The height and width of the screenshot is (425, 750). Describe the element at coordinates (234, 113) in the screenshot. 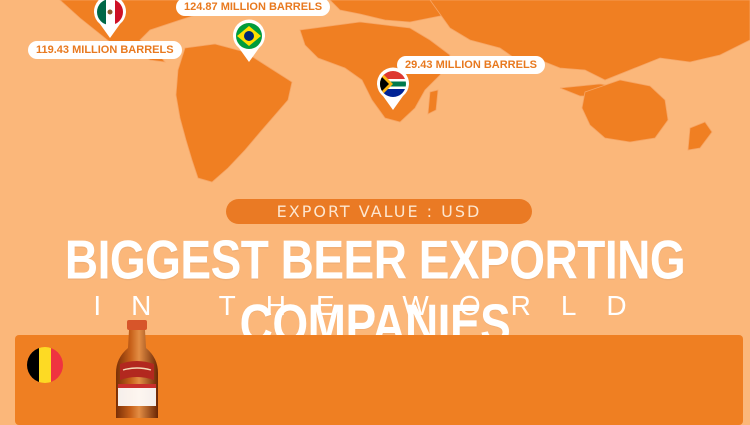

I see `south-america-land` at that location.